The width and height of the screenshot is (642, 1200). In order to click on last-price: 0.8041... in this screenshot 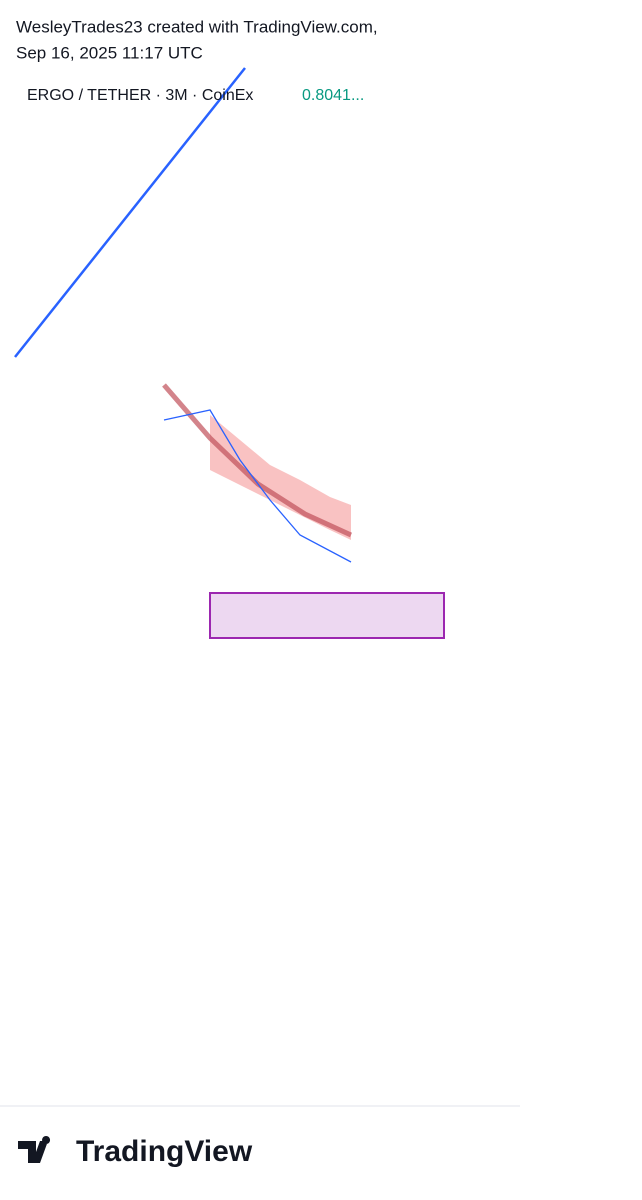, I will do `click(333, 95)`.